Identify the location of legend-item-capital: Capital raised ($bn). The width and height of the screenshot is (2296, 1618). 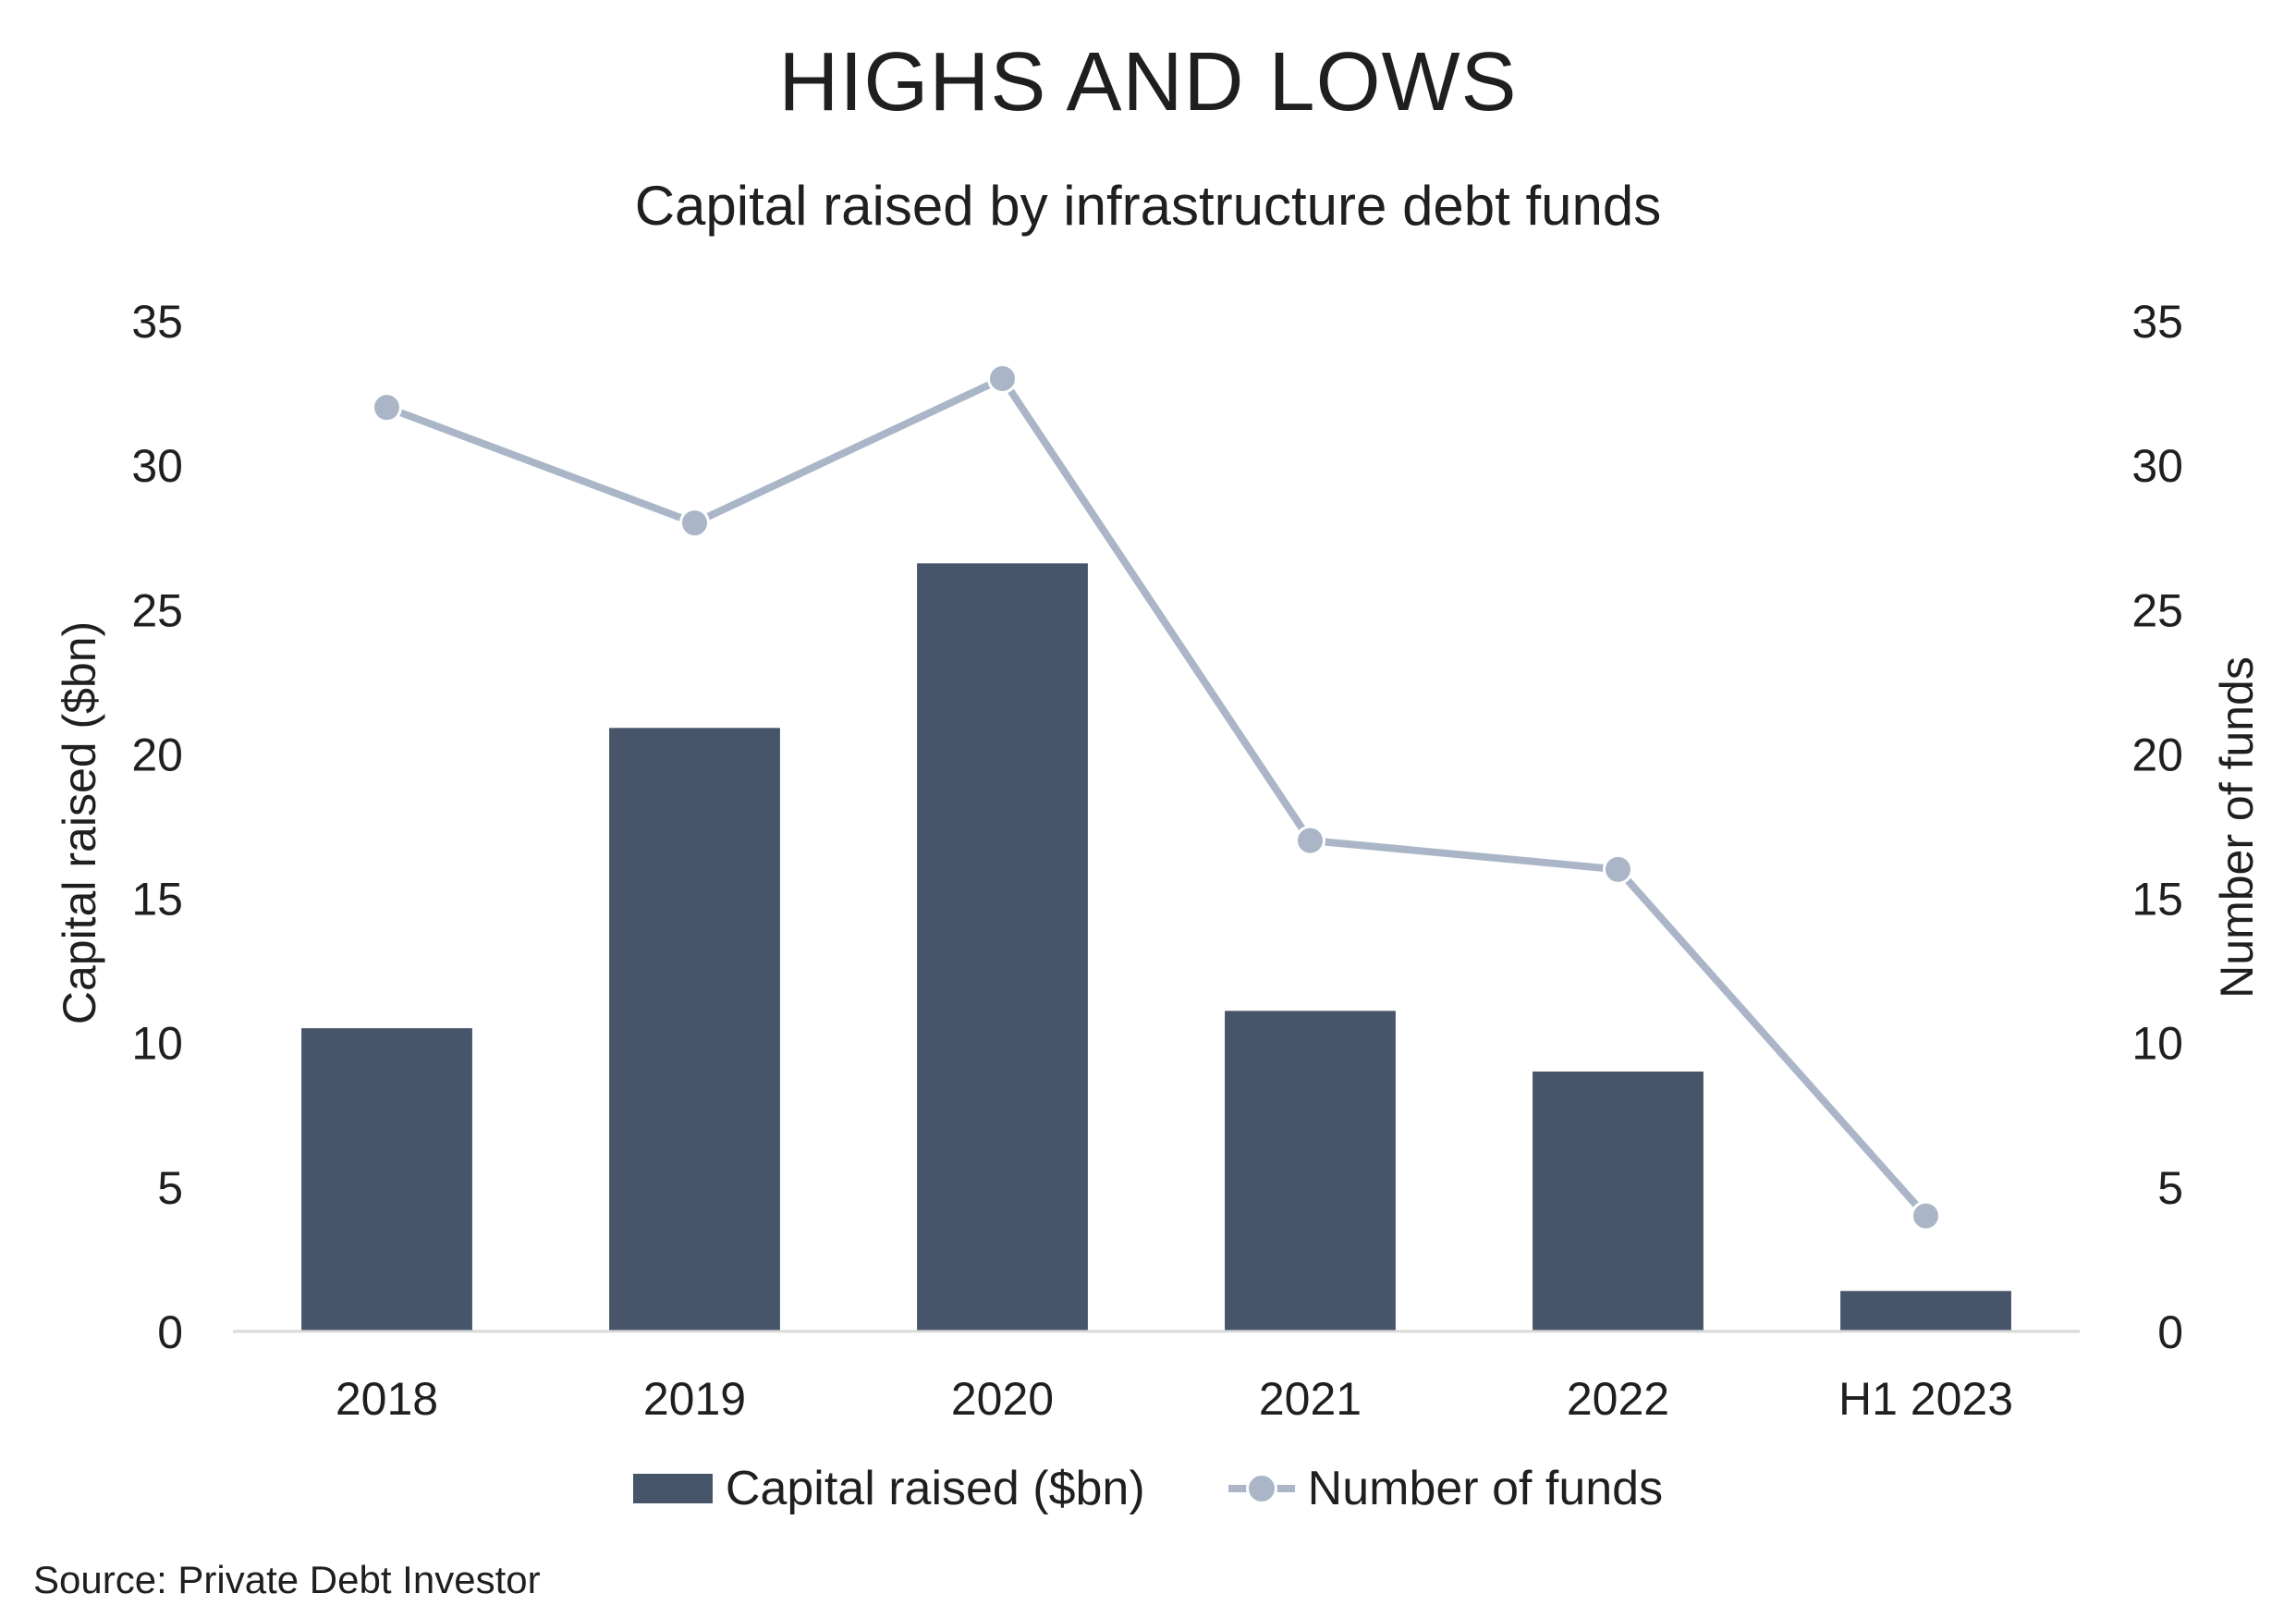
(888, 1488).